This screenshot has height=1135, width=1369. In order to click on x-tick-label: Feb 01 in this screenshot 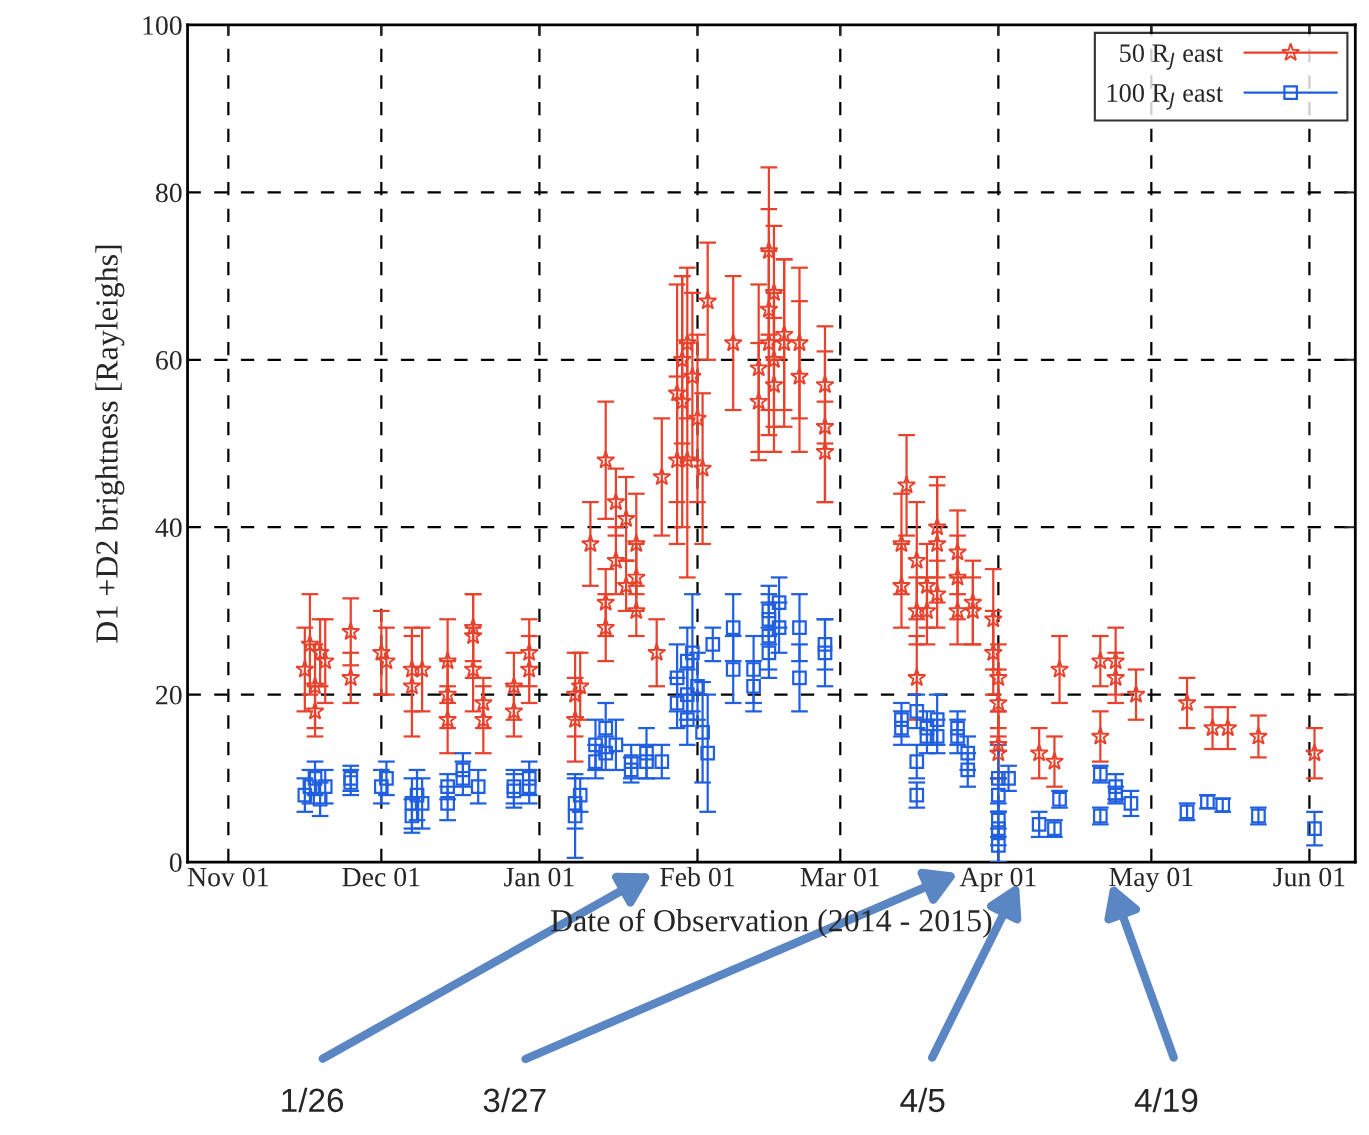, I will do `click(697, 876)`.